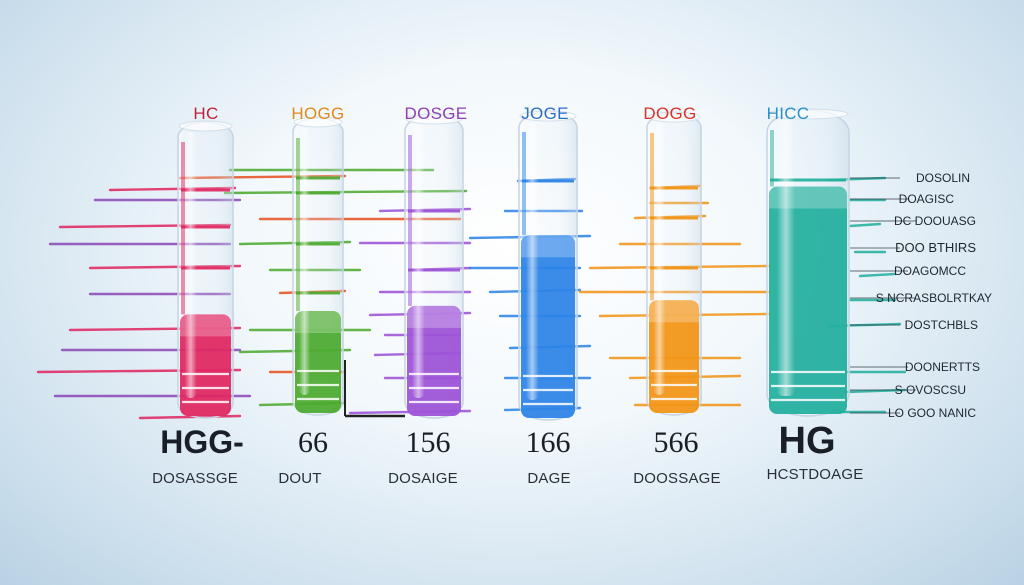  What do you see at coordinates (548, 442) in the screenshot?
I see `tube-4-value-label: 166` at bounding box center [548, 442].